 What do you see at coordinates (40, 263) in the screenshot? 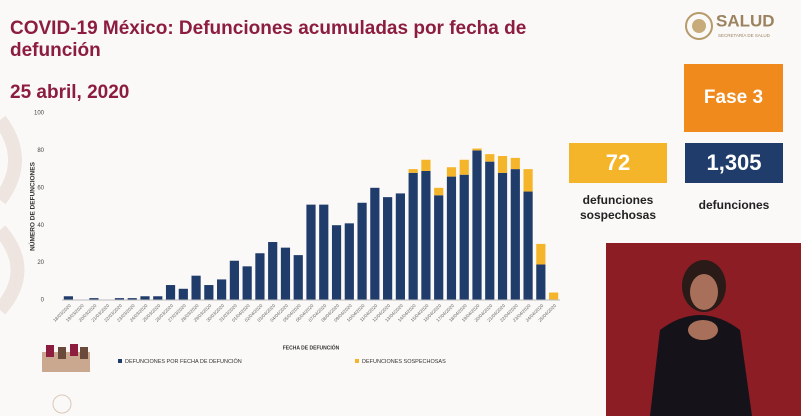
I see `y-tick-label: 20` at bounding box center [40, 263].